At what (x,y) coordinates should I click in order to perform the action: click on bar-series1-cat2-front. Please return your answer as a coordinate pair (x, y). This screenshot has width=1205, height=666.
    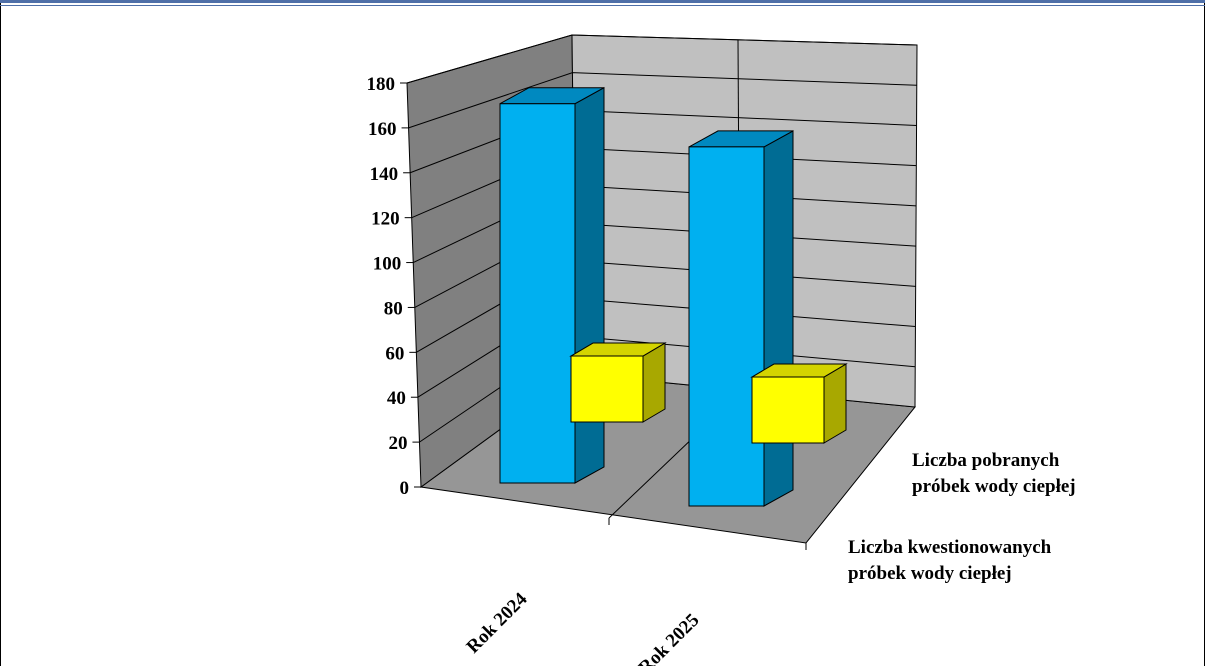
    Looking at the image, I should click on (788, 410).